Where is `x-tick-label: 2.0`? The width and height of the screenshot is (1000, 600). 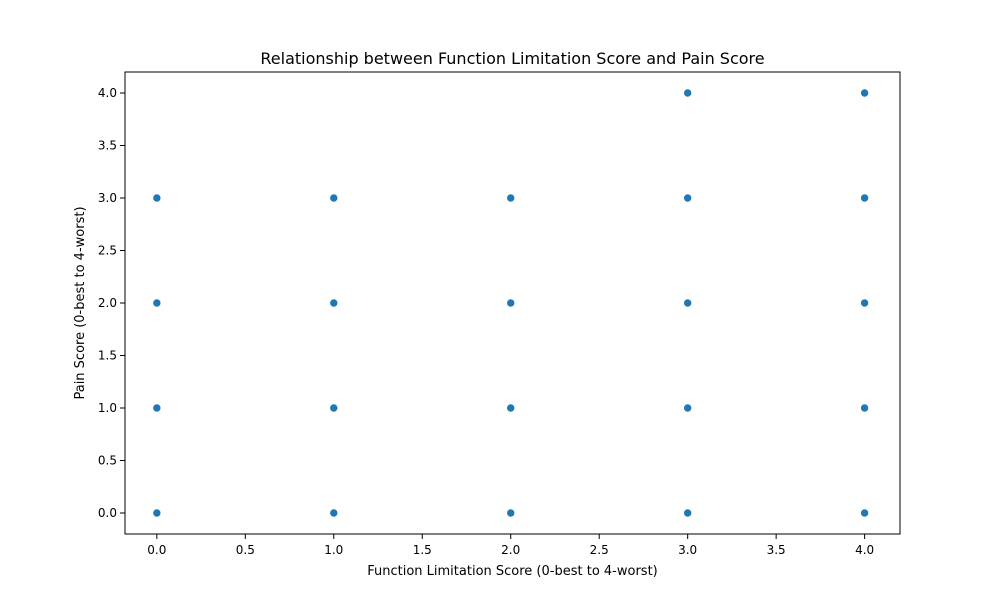
x-tick-label: 2.0 is located at coordinates (510, 550).